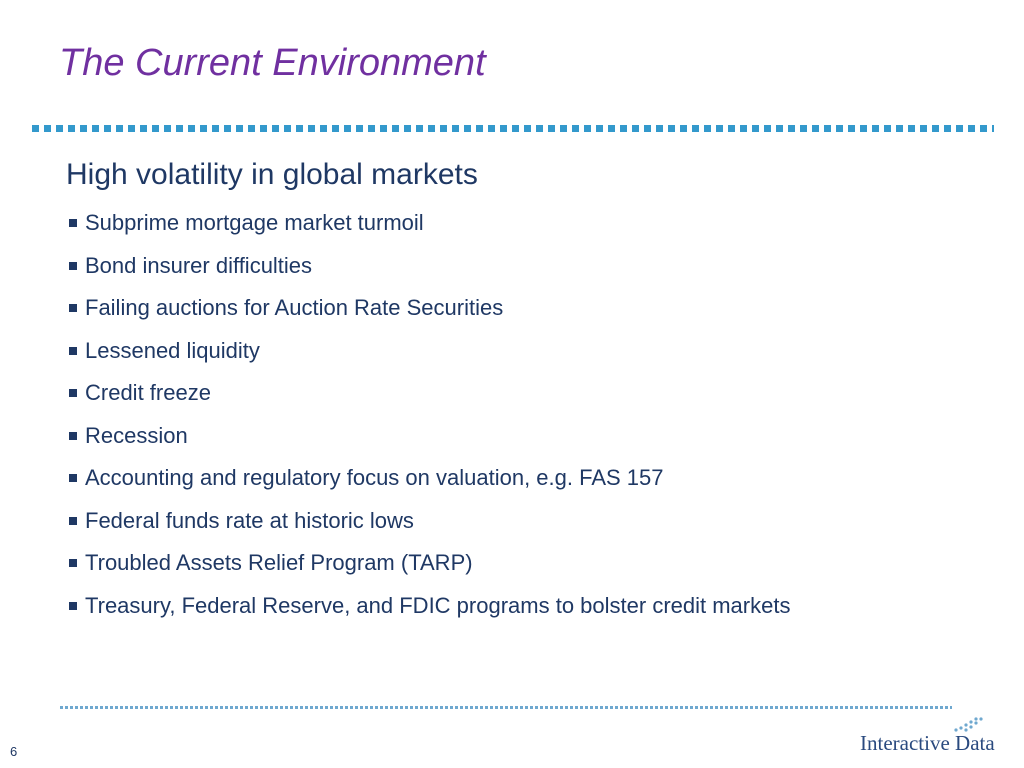 This screenshot has height=768, width=1024. I want to click on list-item-text: Subprime mortgage market turmoil, so click(254, 223).